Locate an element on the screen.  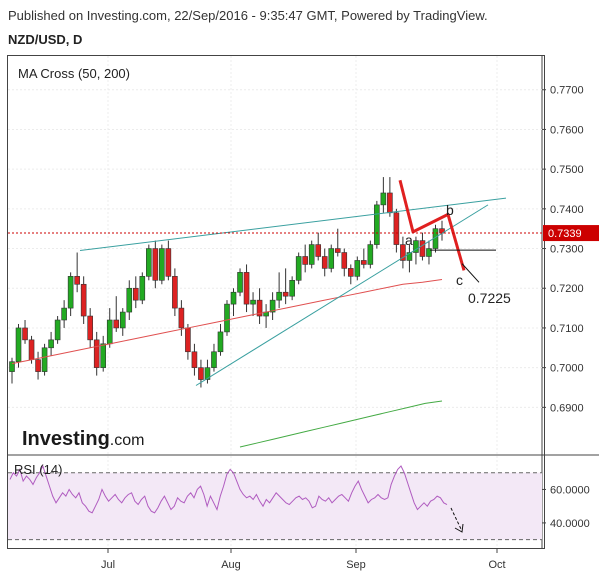
rsi-arrow-line is located at coordinates (456, 518).